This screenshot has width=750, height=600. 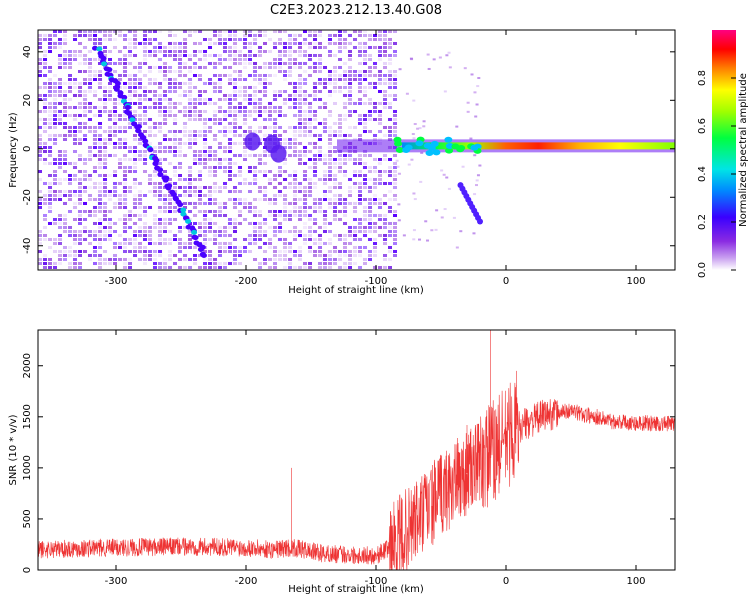 I want to click on descending-line-mark, so click(x=127, y=107).